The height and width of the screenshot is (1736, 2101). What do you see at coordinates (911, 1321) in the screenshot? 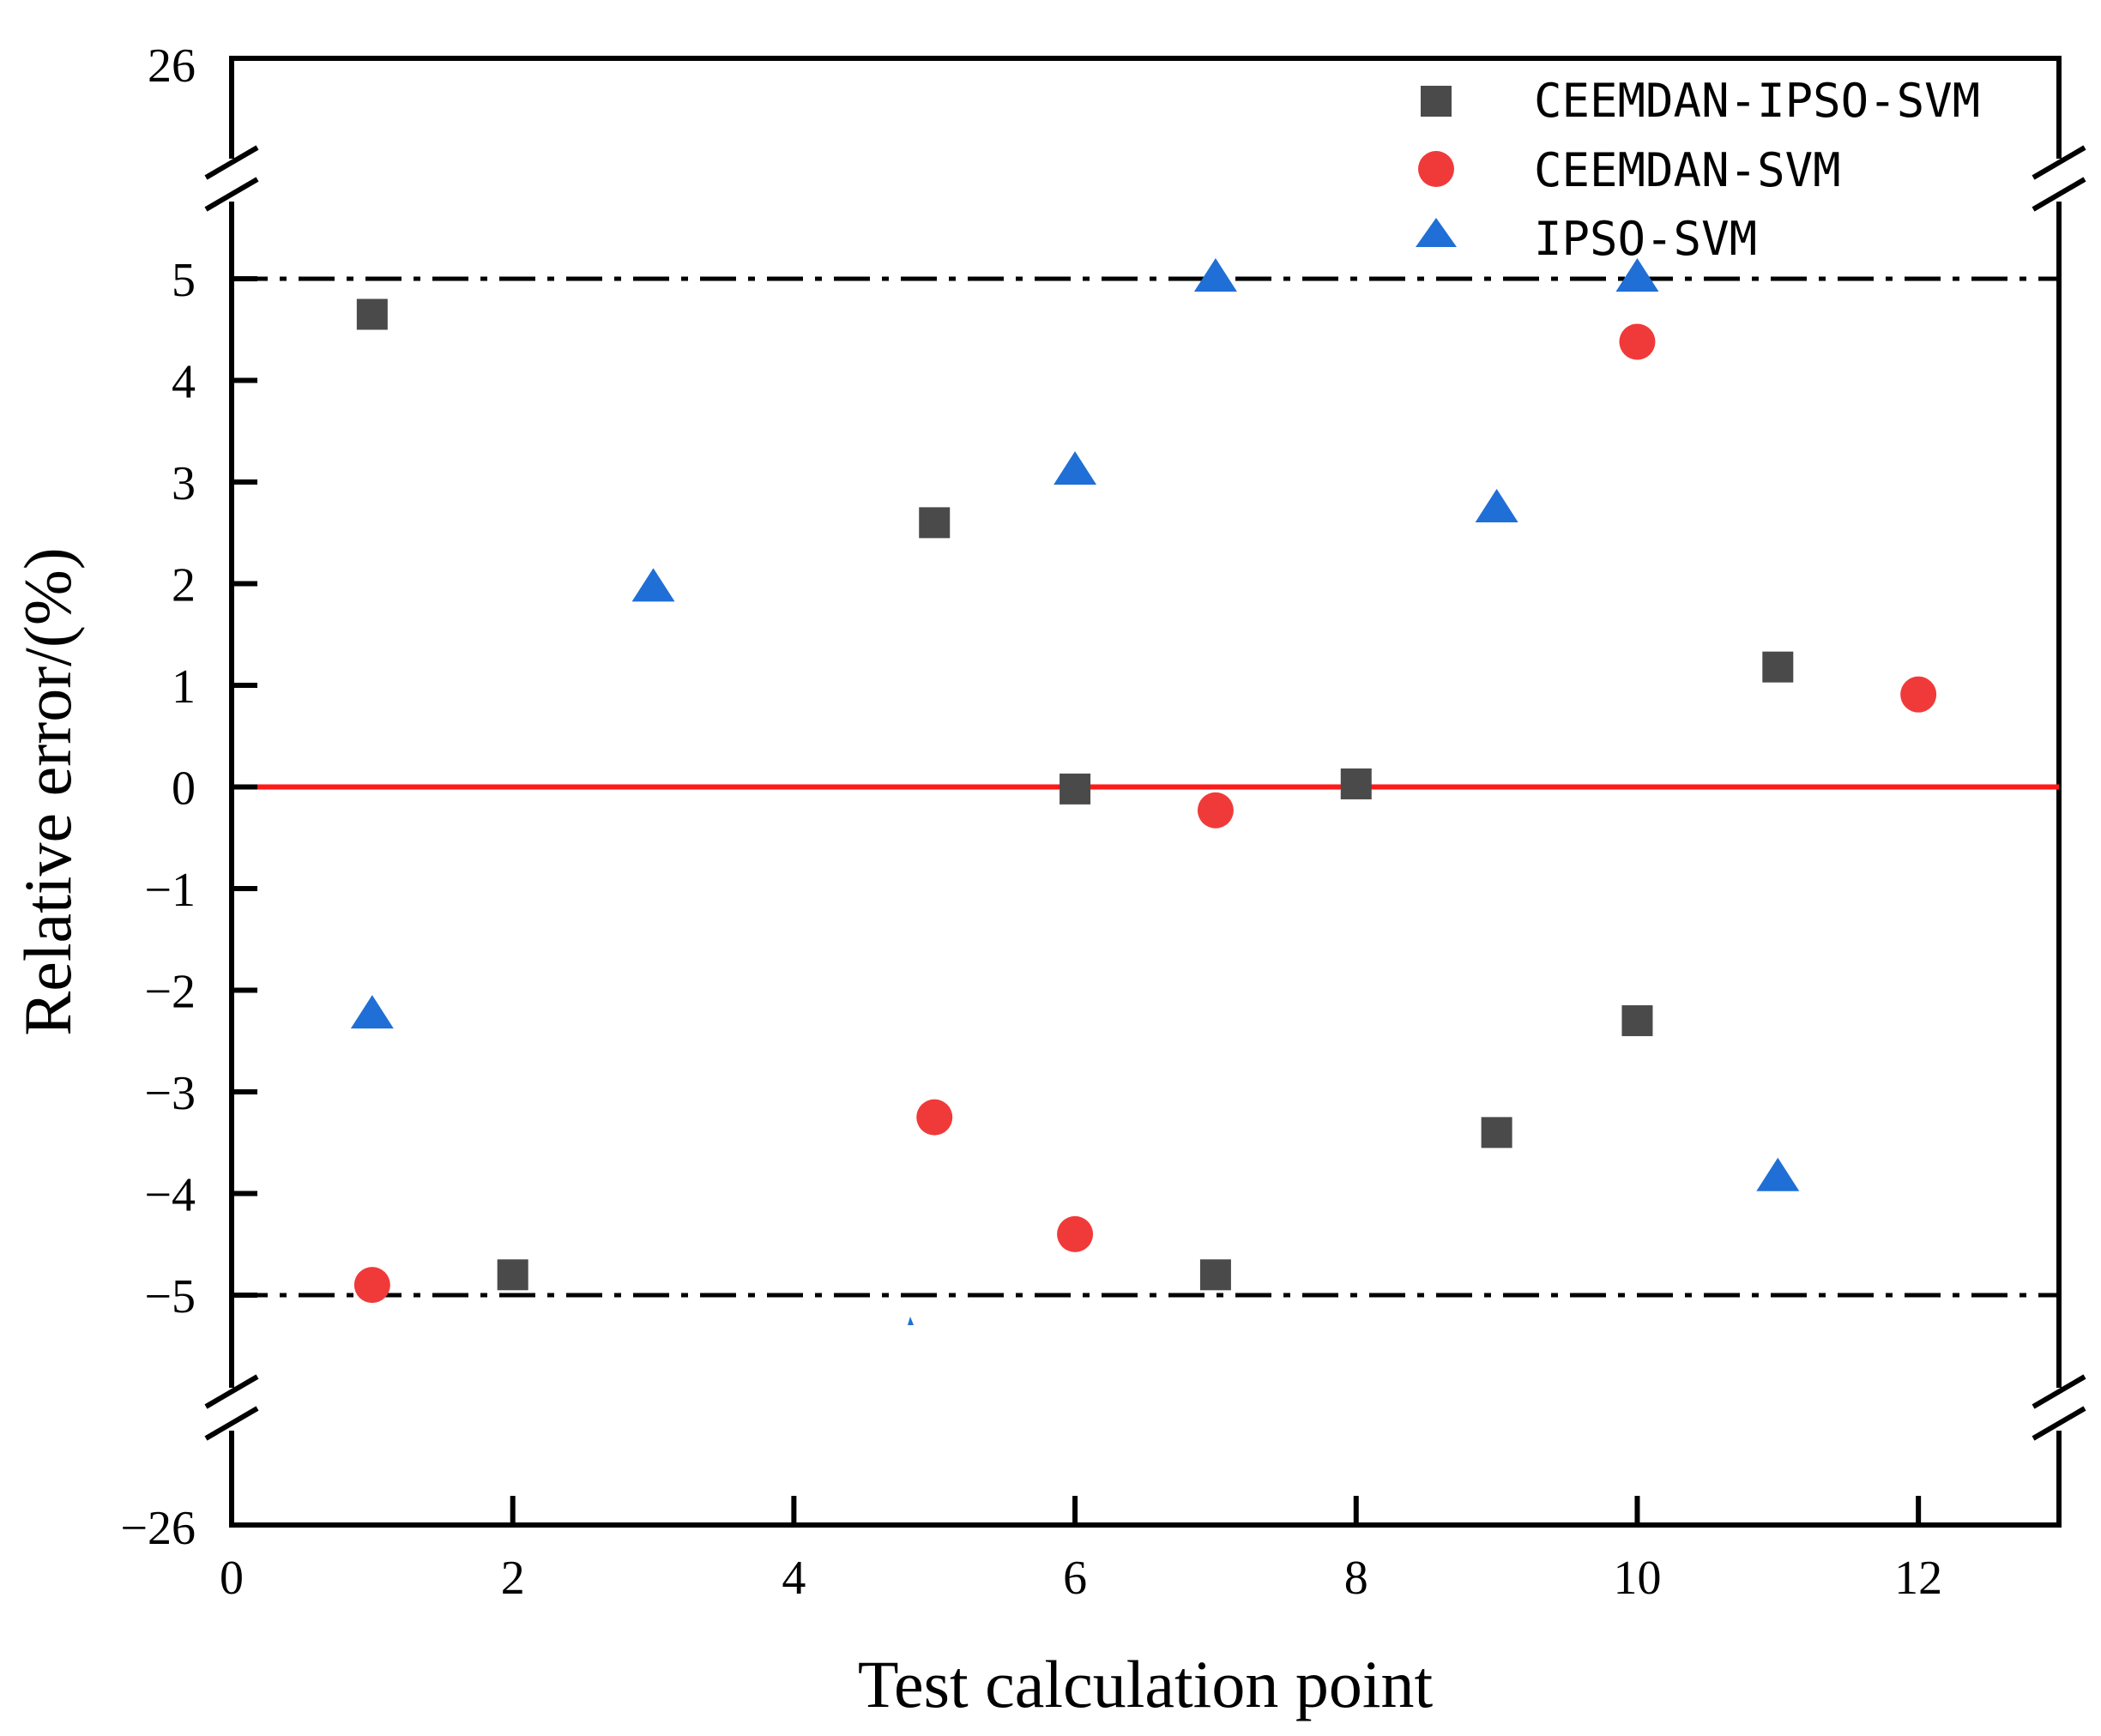
I see `marker-fragment` at bounding box center [911, 1321].